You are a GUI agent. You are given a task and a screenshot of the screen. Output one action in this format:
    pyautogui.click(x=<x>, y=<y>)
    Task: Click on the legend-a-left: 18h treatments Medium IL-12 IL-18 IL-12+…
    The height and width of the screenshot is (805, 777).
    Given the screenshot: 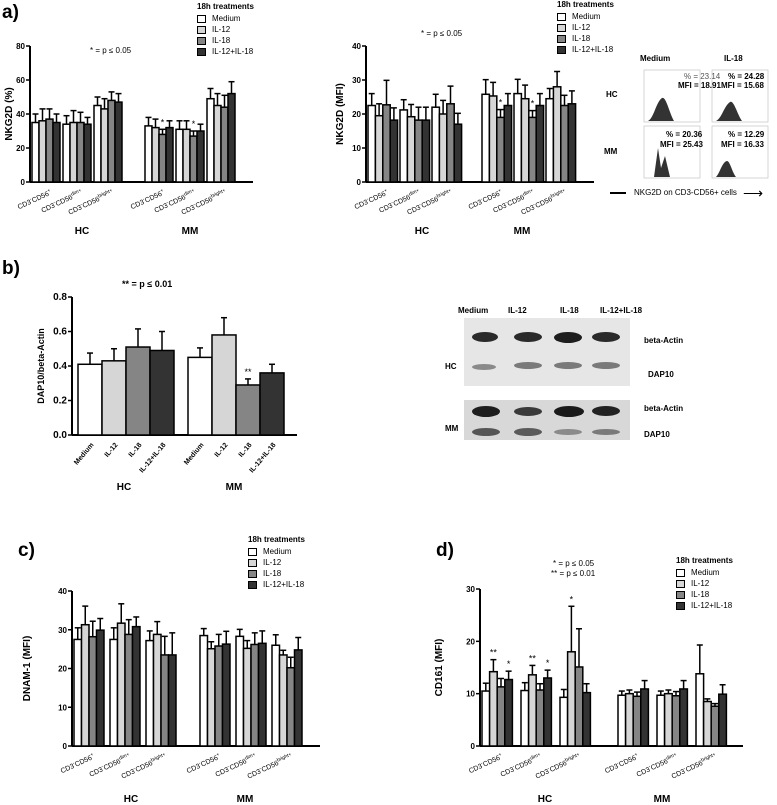 What is the action you would take?
    pyautogui.click(x=225, y=29)
    